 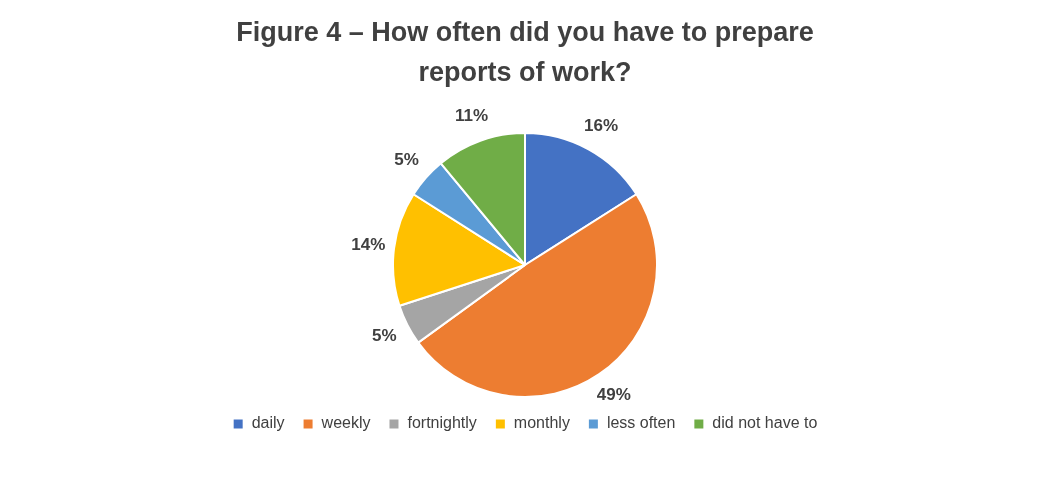 I want to click on legend-label: less often, so click(x=641, y=423).